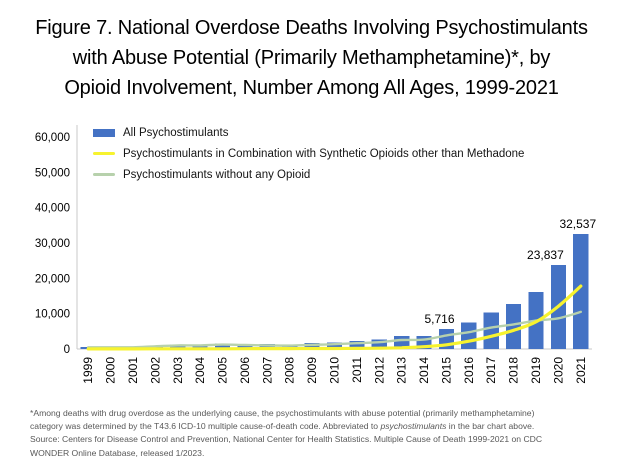 The height and width of the screenshot is (467, 623). Describe the element at coordinates (447, 370) in the screenshot. I see `x-axis-tick-label-2015: 2015` at that location.